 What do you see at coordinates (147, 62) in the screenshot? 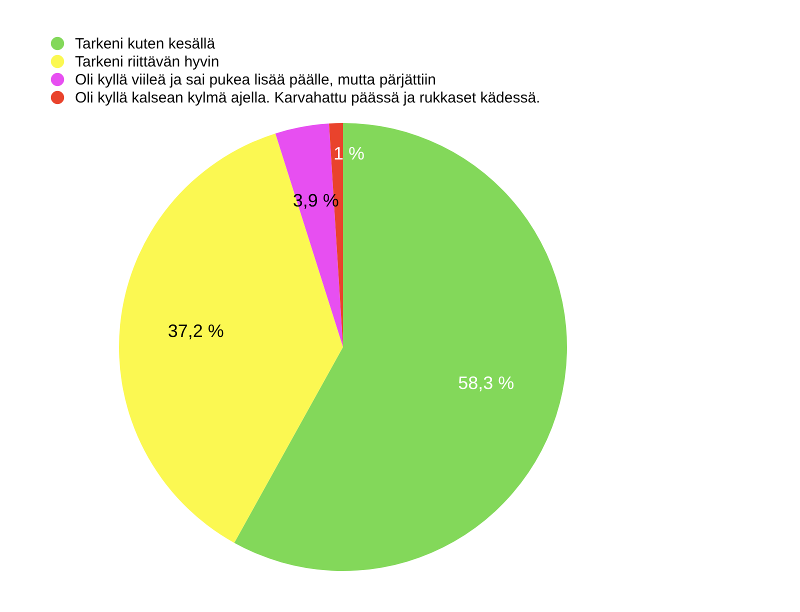
I see `legend-label: Tarkeni riittävän hyvin` at bounding box center [147, 62].